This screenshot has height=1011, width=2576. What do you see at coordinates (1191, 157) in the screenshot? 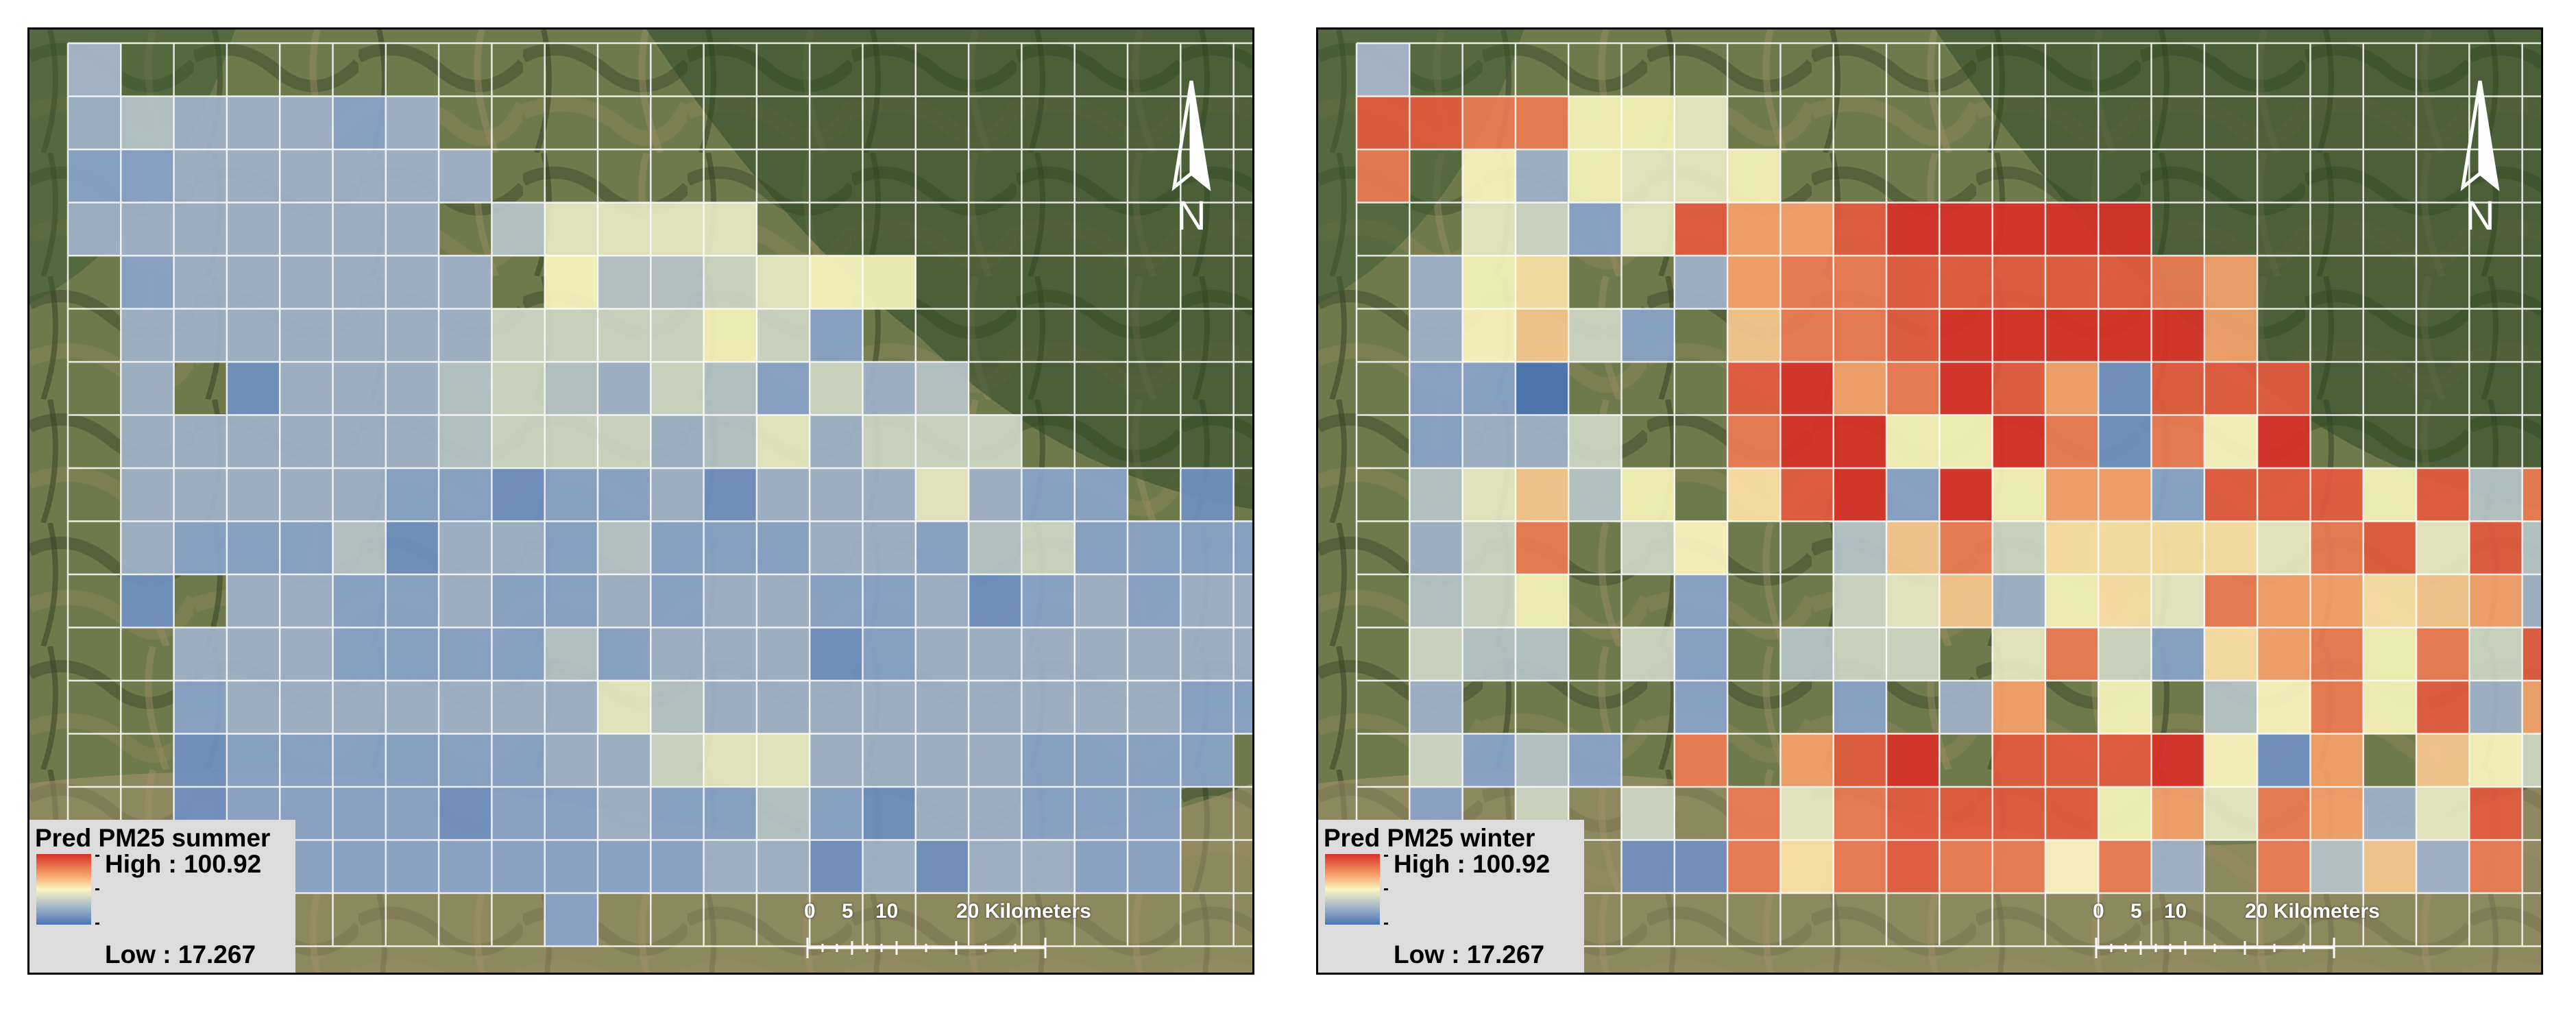
I see `north-arrow-icon: N` at bounding box center [1191, 157].